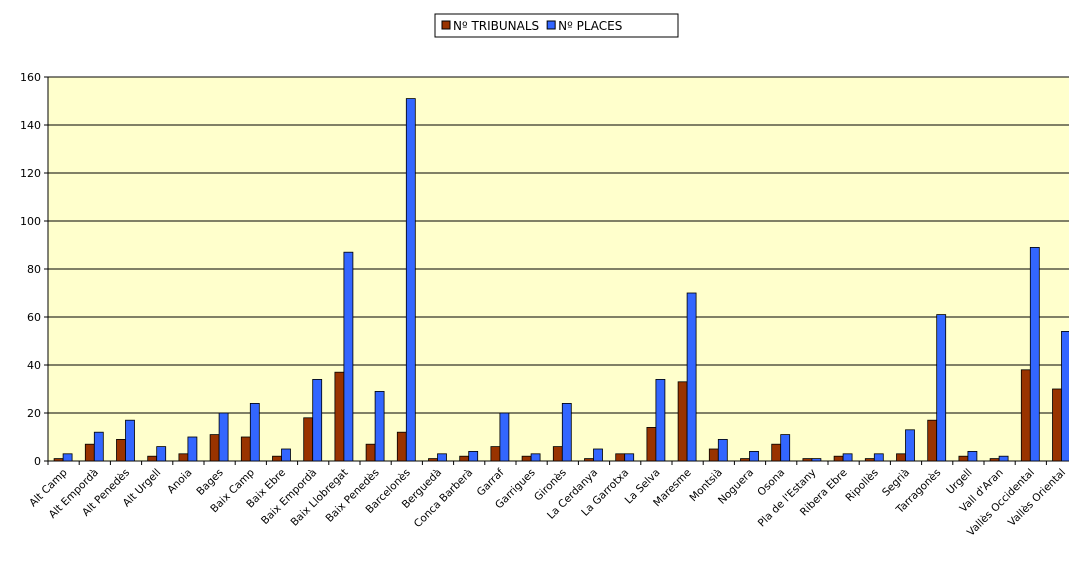 The width and height of the screenshot is (1069, 565). What do you see at coordinates (590, 26) in the screenshot?
I see `legend-label: Nº PLACES` at bounding box center [590, 26].